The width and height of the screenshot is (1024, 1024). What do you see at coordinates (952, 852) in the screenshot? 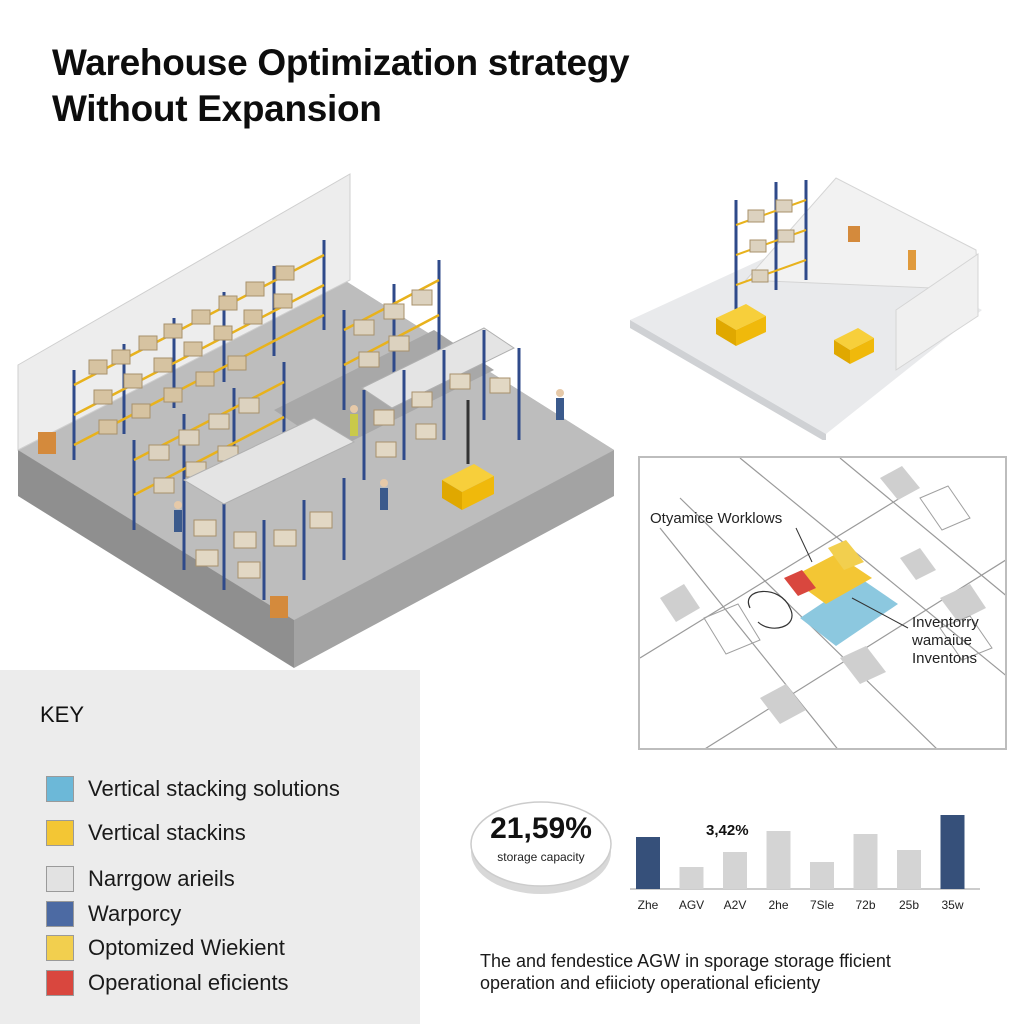
I see `bar-35w` at bounding box center [952, 852].